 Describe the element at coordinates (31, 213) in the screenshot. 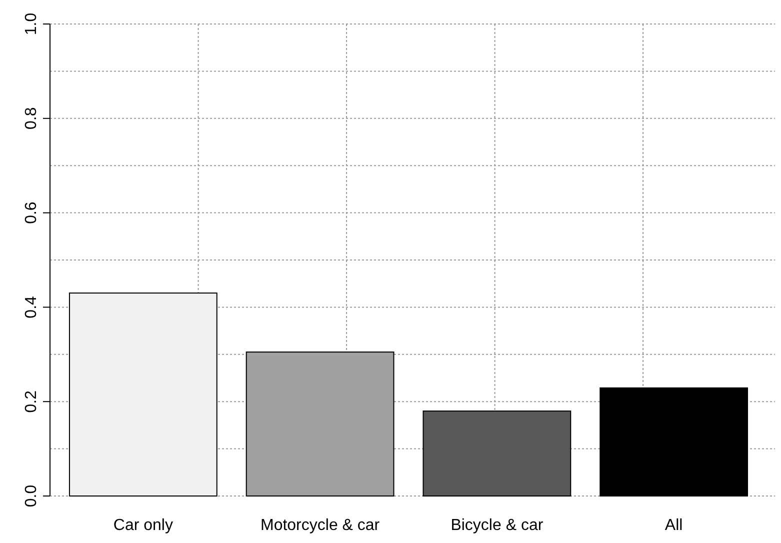

I see `y-tick-label: 0.6` at that location.